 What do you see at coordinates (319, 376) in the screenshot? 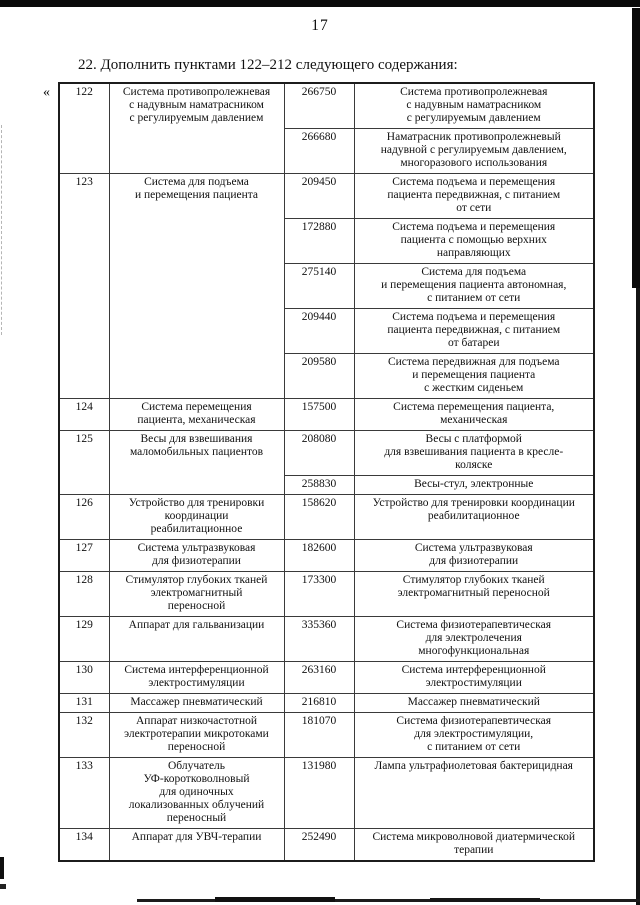
I see `code-cell: 209580` at bounding box center [319, 376].